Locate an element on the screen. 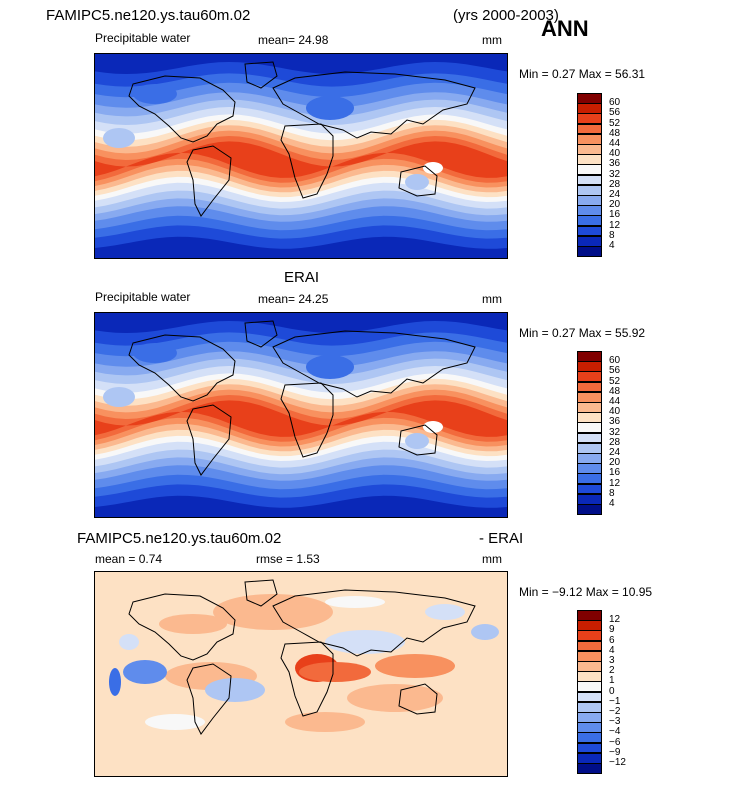 This screenshot has height=789, width=733. colorbar-label: 56 is located at coordinates (615, 113).